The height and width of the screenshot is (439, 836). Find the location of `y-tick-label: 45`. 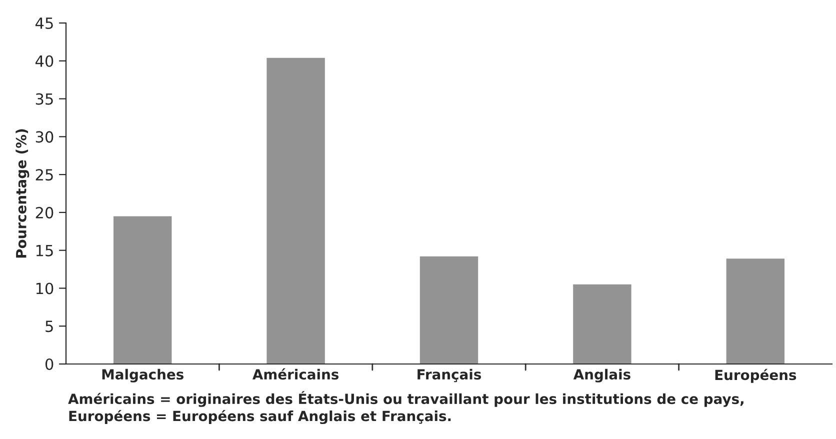

y-tick-label: 45 is located at coordinates (44, 24).